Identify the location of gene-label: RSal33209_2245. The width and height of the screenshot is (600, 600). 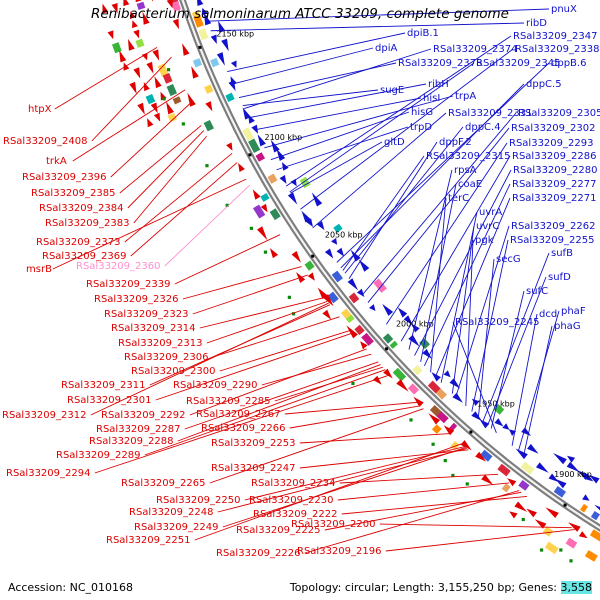
(497, 322).